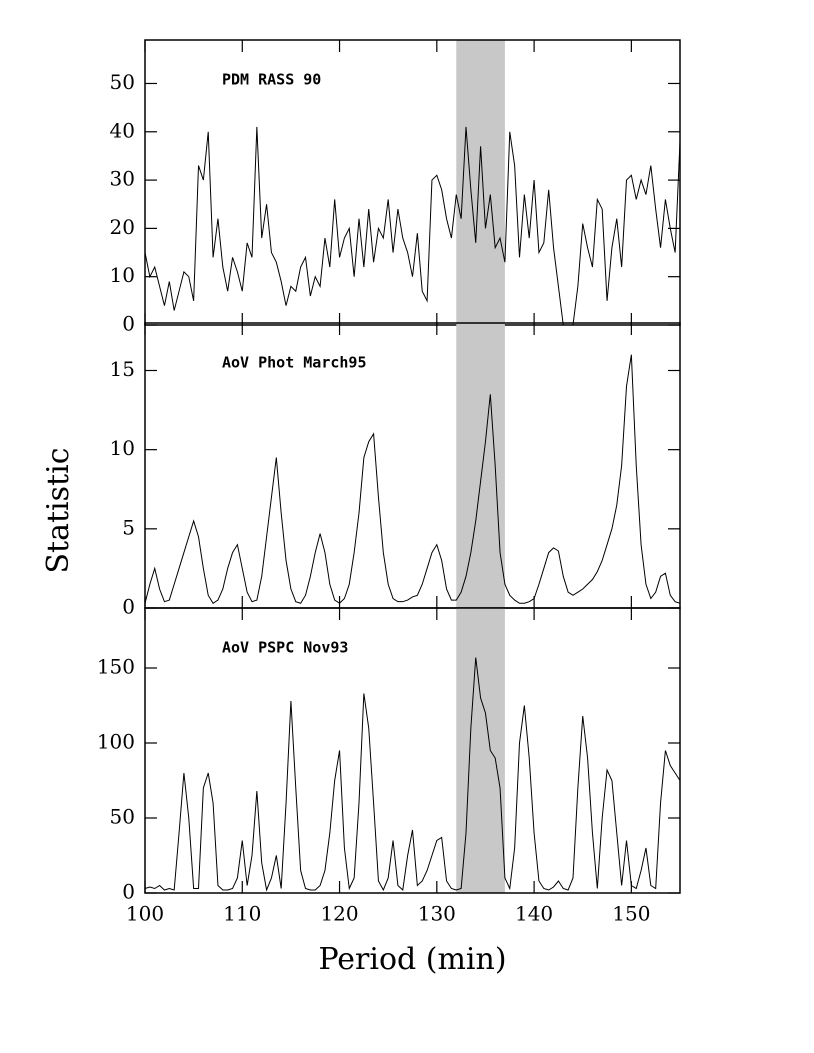 The height and width of the screenshot is (1053, 814). I want to click on x-tick-label: 140, so click(534, 914).